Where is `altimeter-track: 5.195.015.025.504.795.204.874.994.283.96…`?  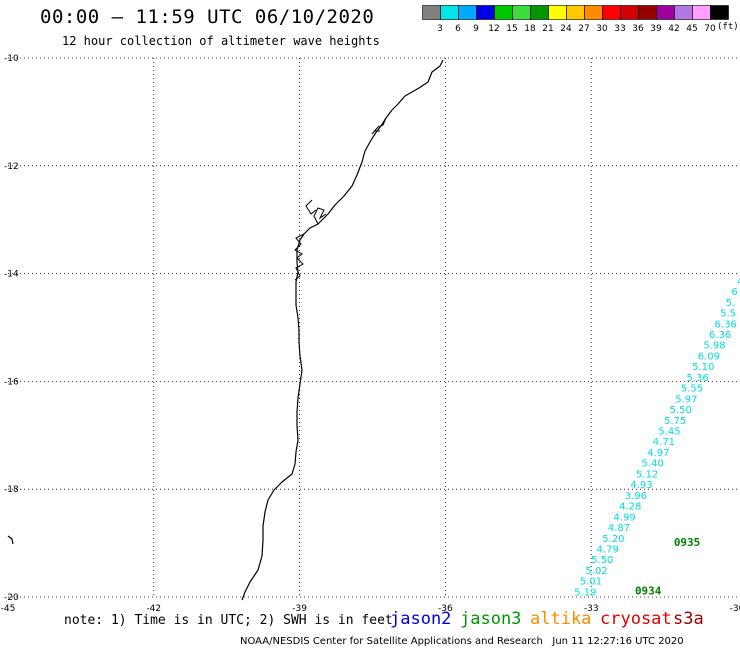 altimeter-track: 5.195.015.025.504.795.204.874.994.283.96… is located at coordinates (657, 437).